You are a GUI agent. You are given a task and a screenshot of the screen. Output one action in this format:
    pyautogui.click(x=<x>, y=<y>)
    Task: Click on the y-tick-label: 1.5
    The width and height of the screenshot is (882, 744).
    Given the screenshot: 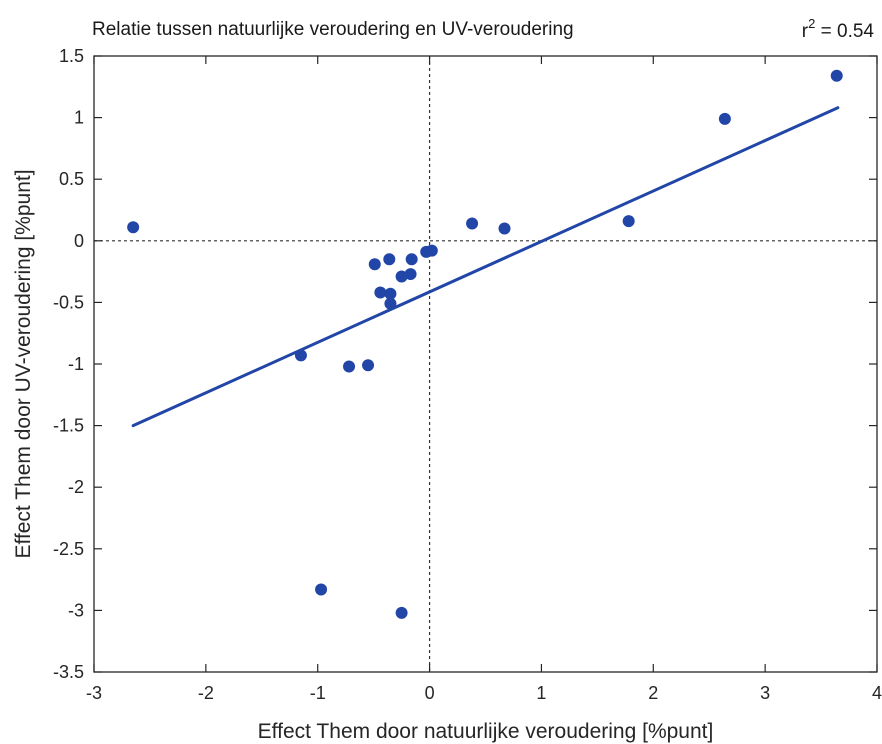 What is the action you would take?
    pyautogui.click(x=71, y=56)
    